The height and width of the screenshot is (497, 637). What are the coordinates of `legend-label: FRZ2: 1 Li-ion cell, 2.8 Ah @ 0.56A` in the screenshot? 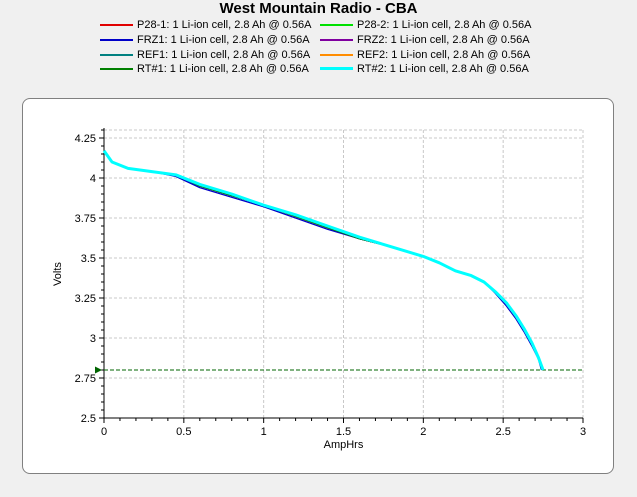 It's located at (443, 40).